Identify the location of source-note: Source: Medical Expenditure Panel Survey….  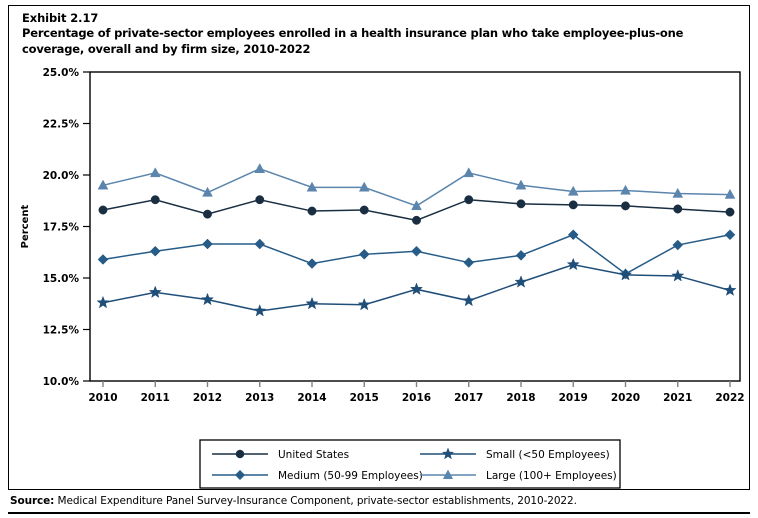
(380, 501).